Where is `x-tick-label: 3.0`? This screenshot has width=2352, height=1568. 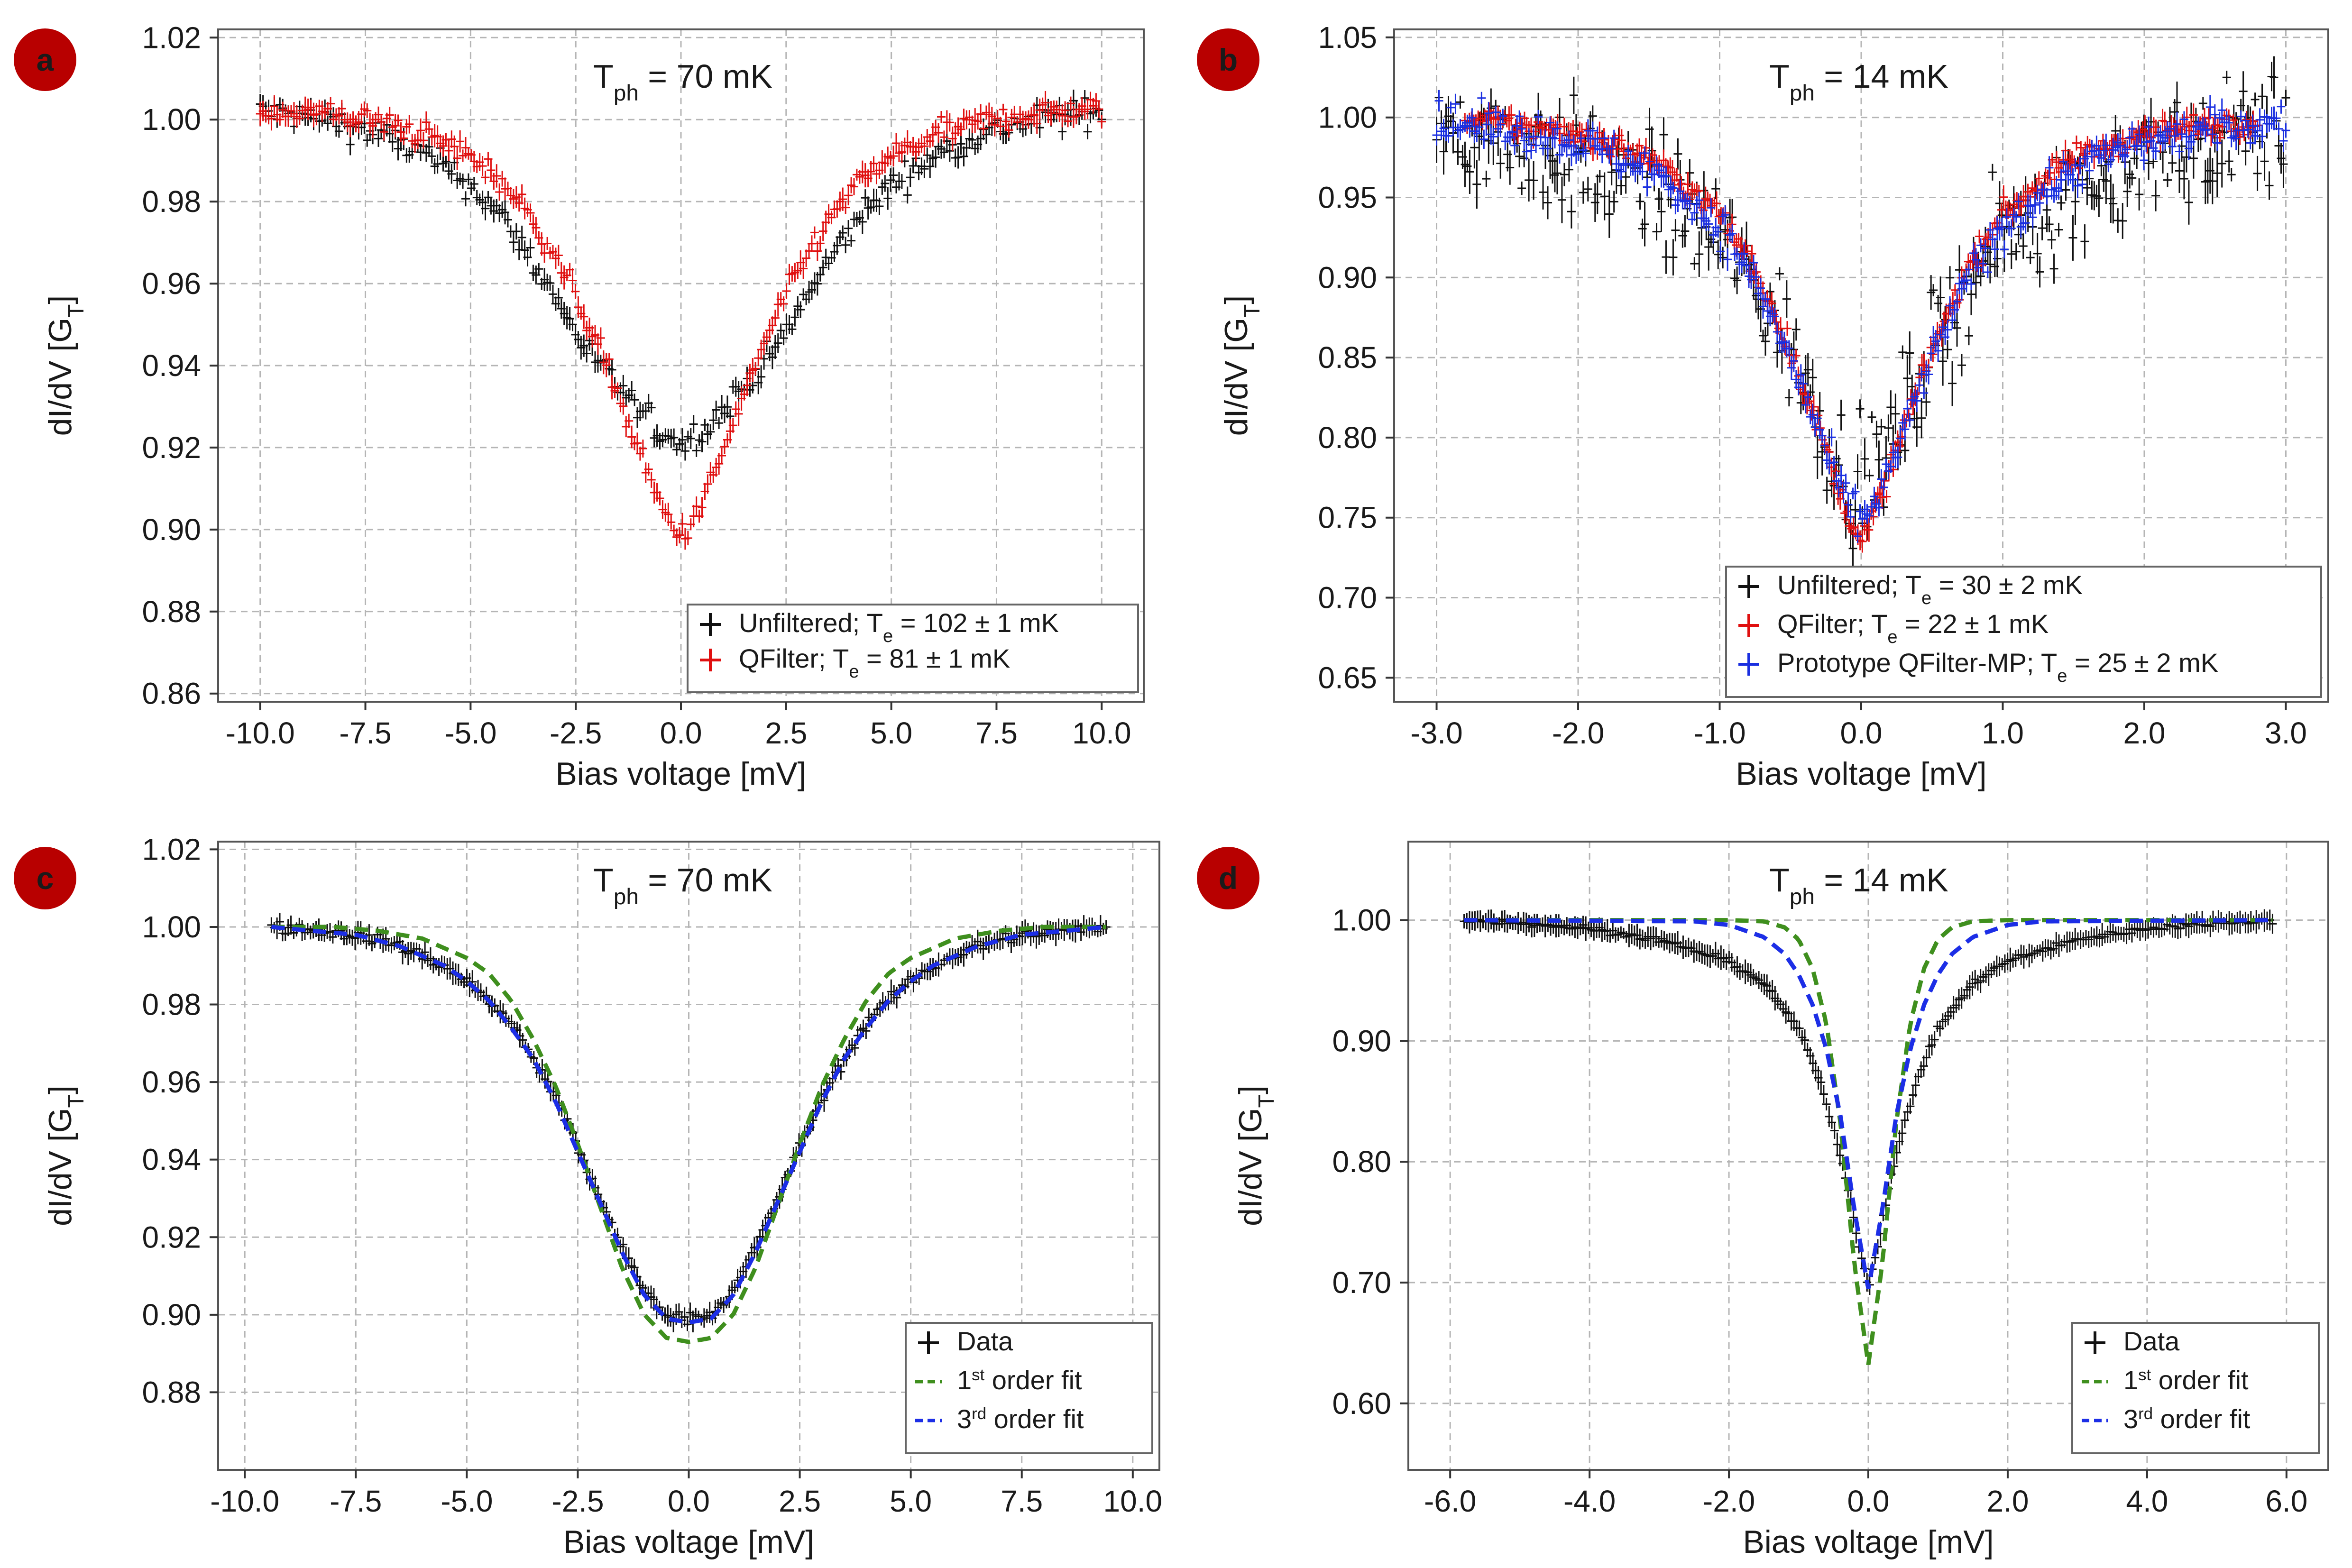 x-tick-label: 3.0 is located at coordinates (2286, 733).